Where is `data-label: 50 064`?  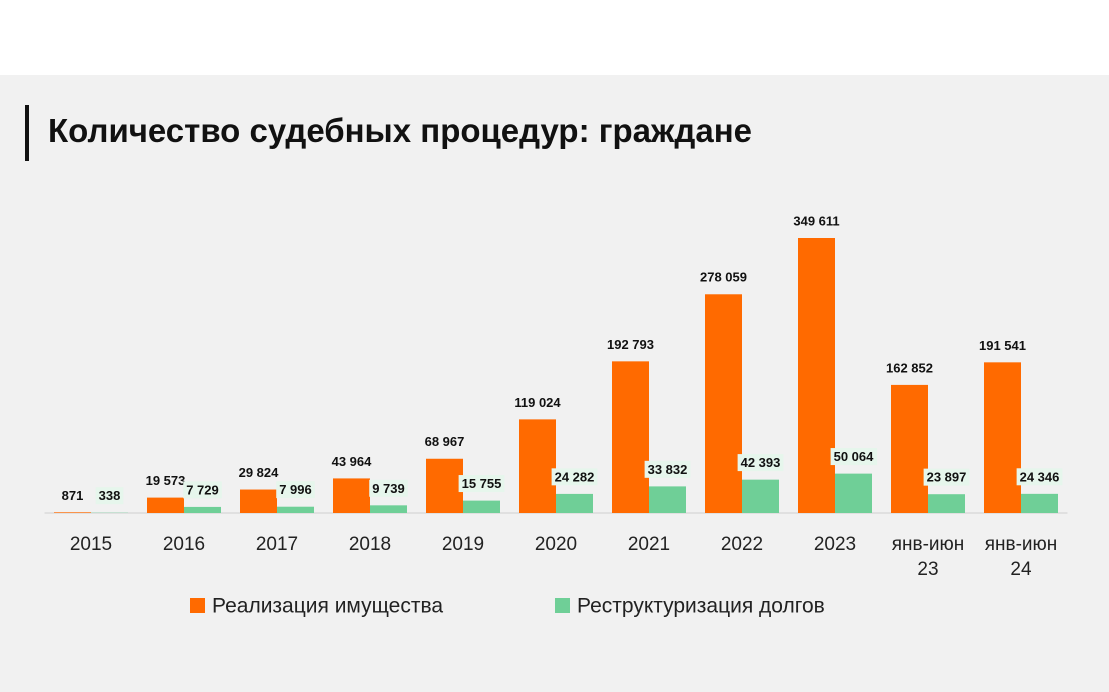 data-label: 50 064 is located at coordinates (854, 456).